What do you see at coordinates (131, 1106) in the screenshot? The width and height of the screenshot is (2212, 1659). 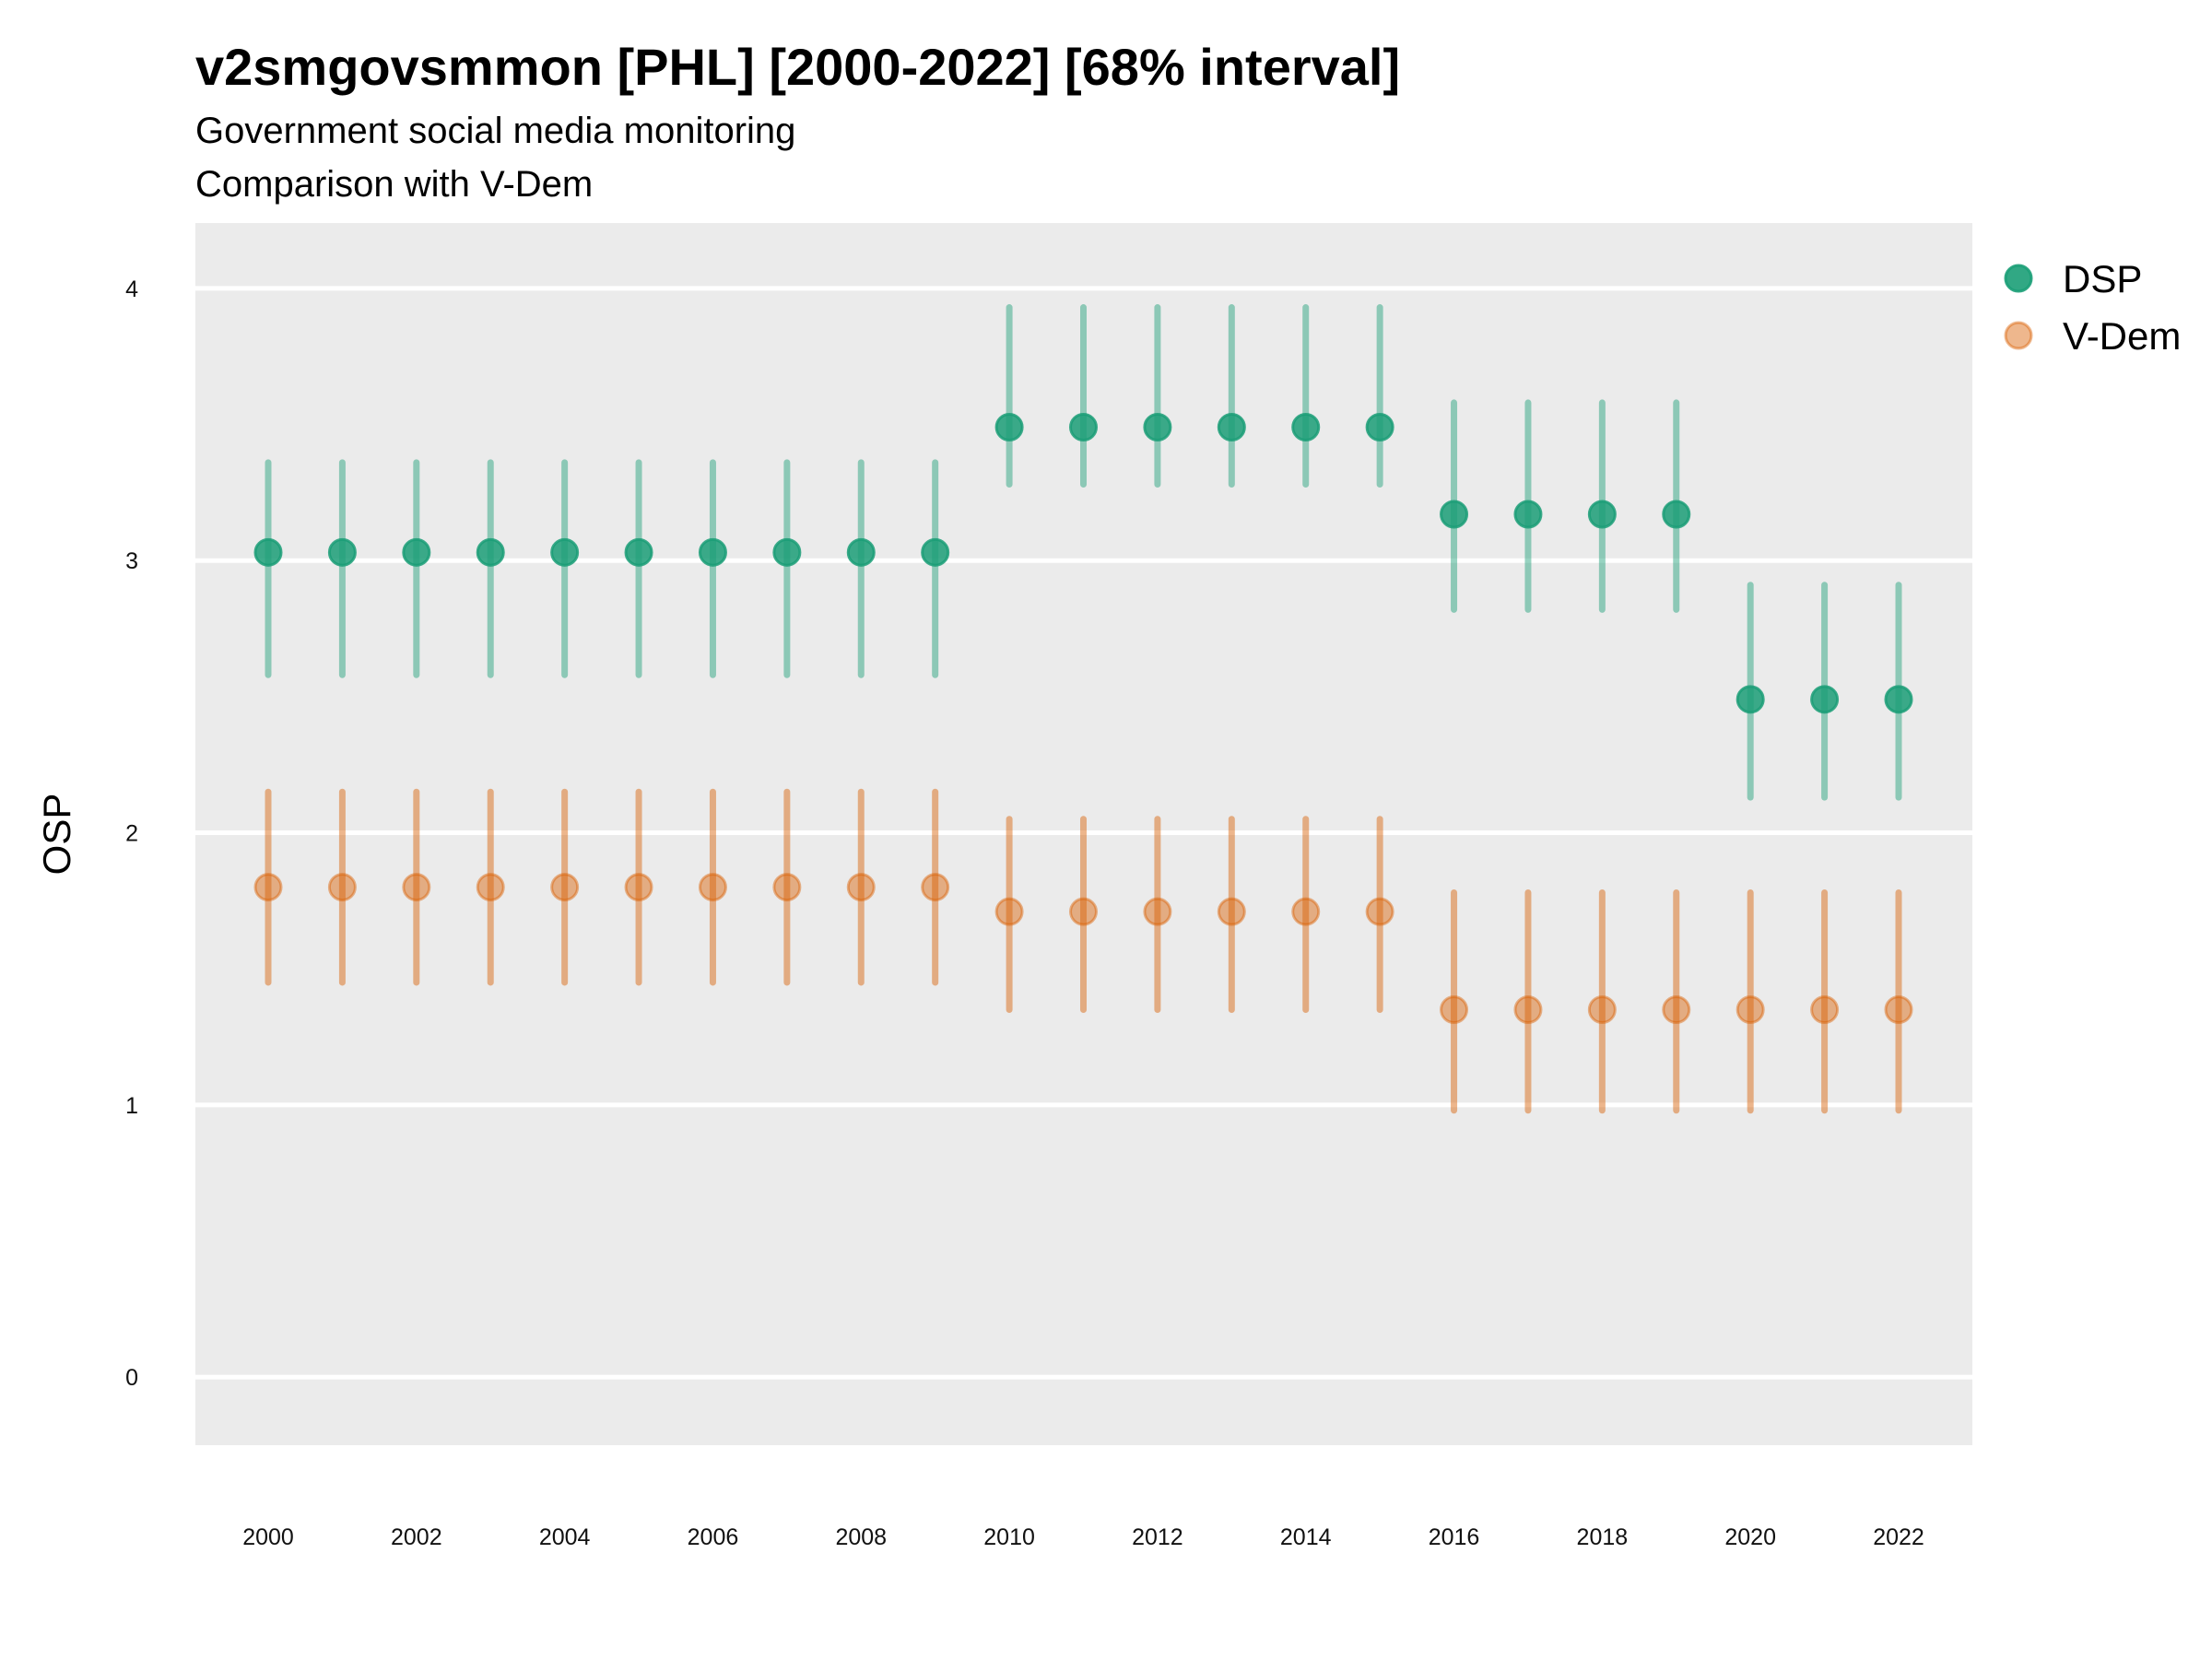 I see `y-tick-label: 1` at bounding box center [131, 1106].